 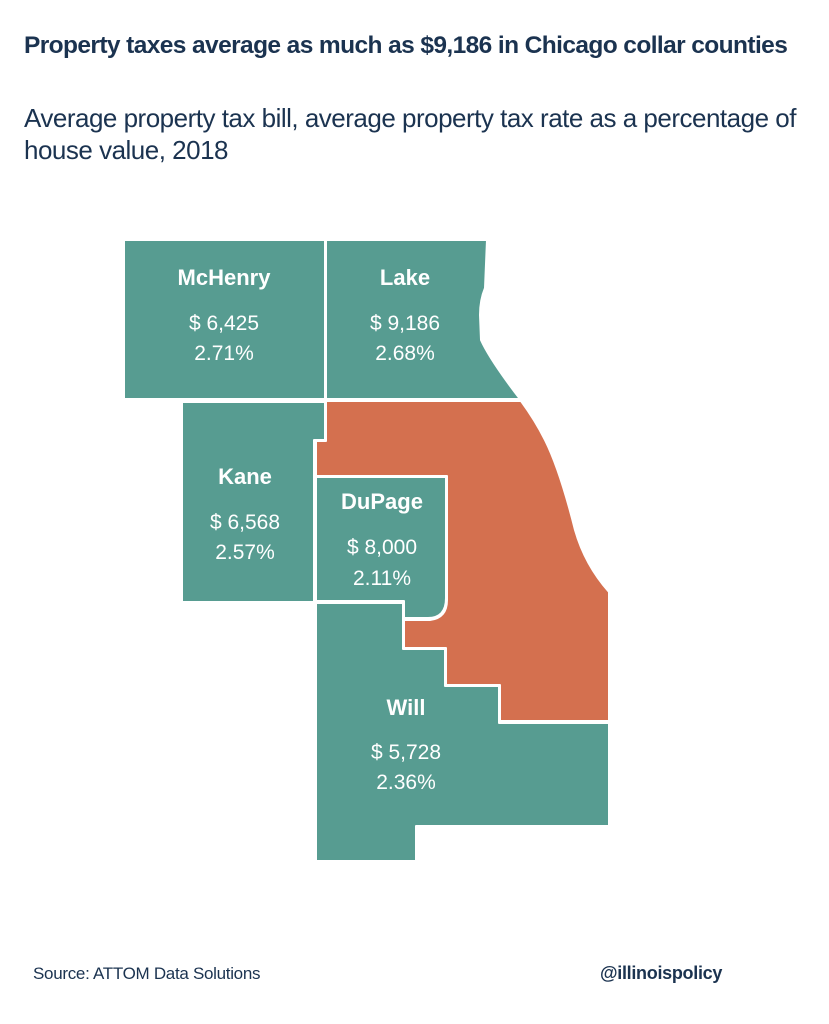 What do you see at coordinates (406, 782) in the screenshot?
I see `county-rate-will: 2.36%` at bounding box center [406, 782].